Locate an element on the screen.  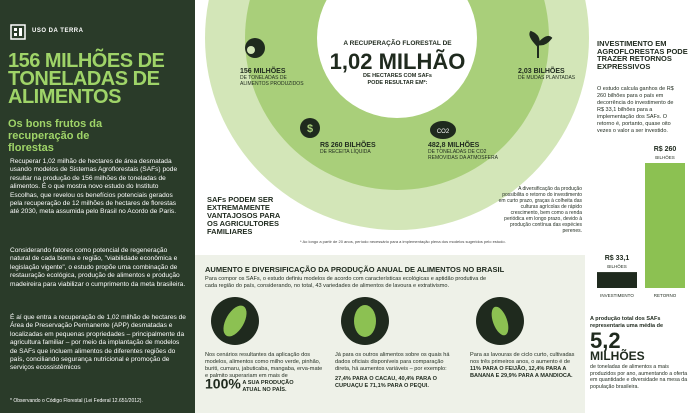
column-highlight: 100% is located at coordinates (223, 383).